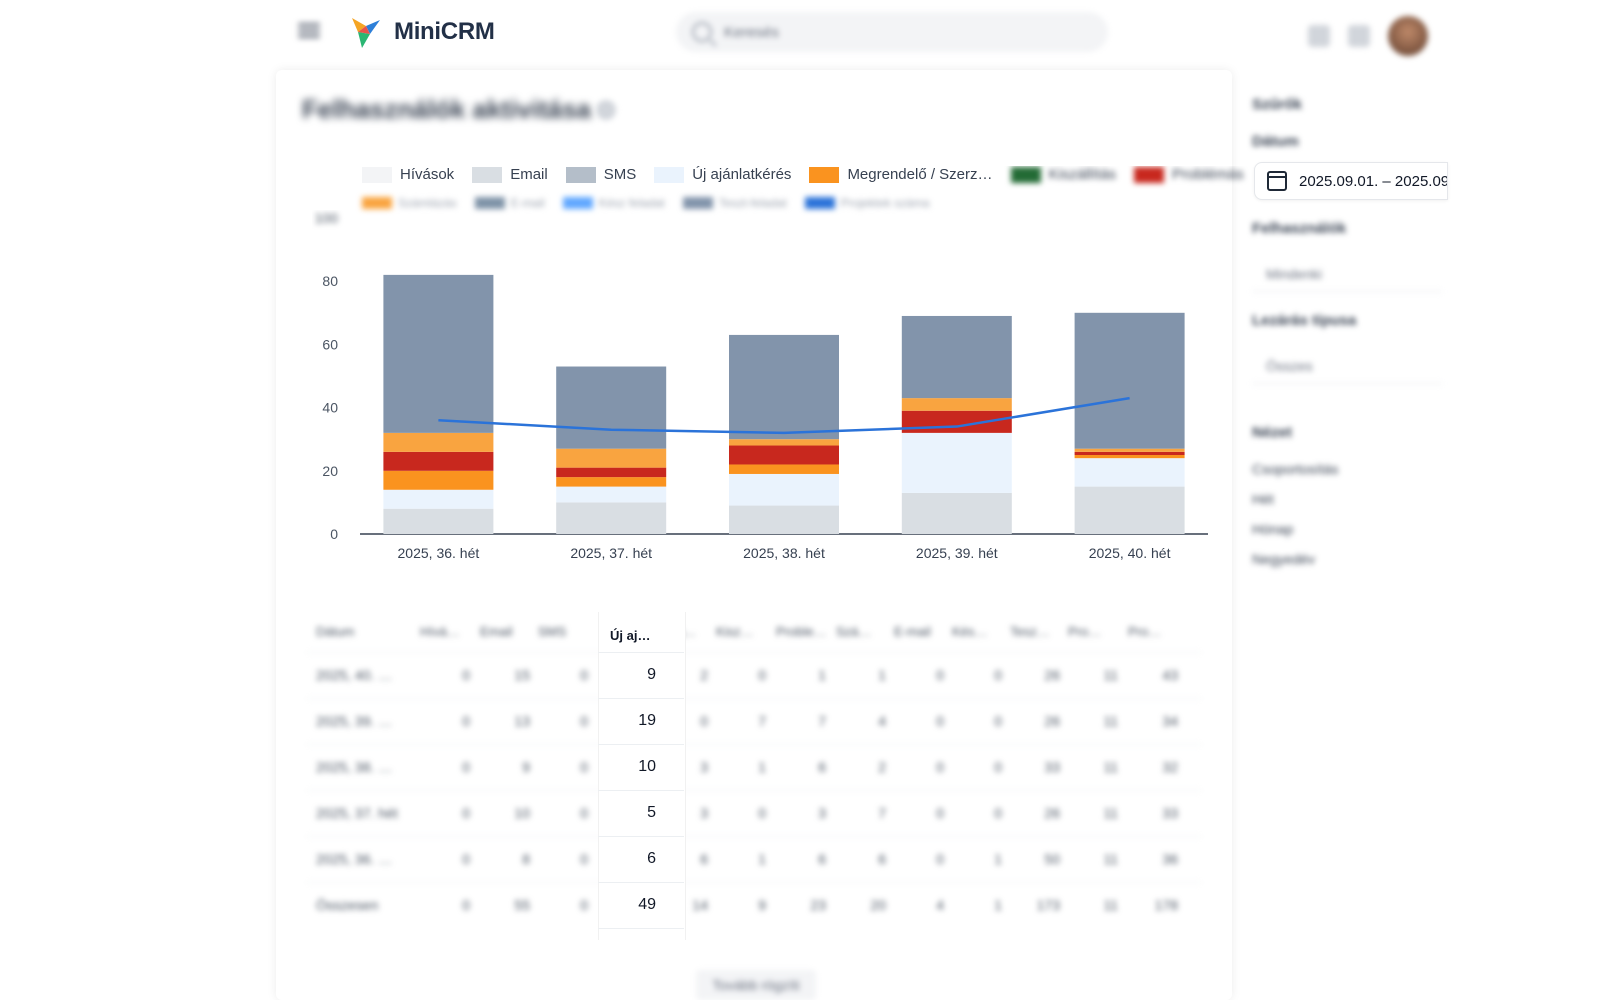 This screenshot has height=1000, width=1600. What do you see at coordinates (700, 905) in the screenshot?
I see `table-cell: 14` at bounding box center [700, 905].